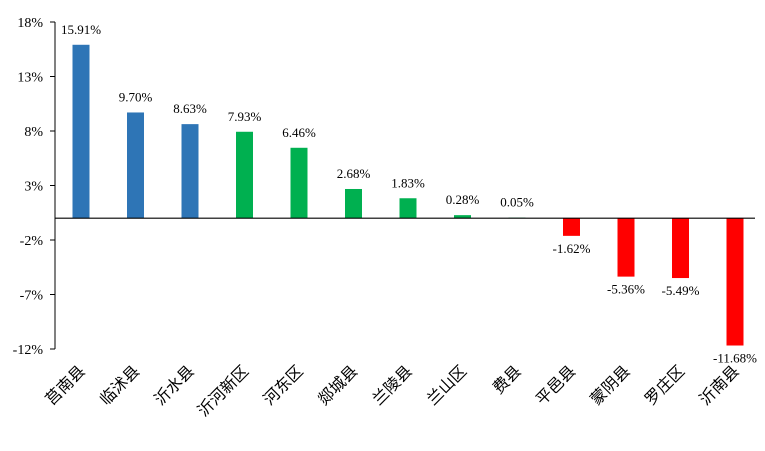 The image size is (765, 451). I want to click on category-label: 沂南县, so click(718, 384).